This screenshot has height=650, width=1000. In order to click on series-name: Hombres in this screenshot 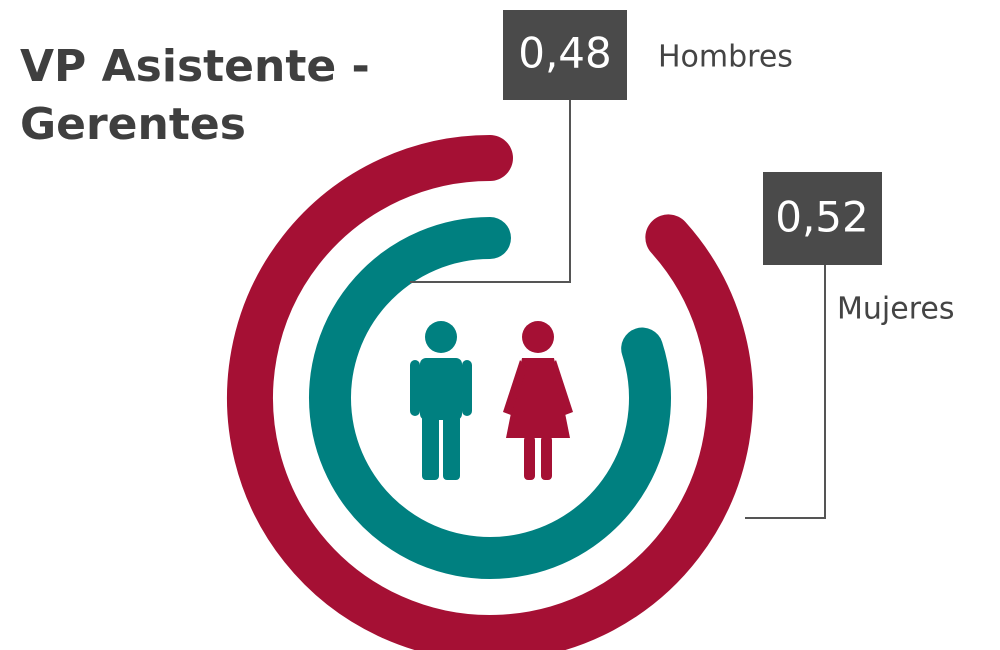, I will do `click(725, 57)`.